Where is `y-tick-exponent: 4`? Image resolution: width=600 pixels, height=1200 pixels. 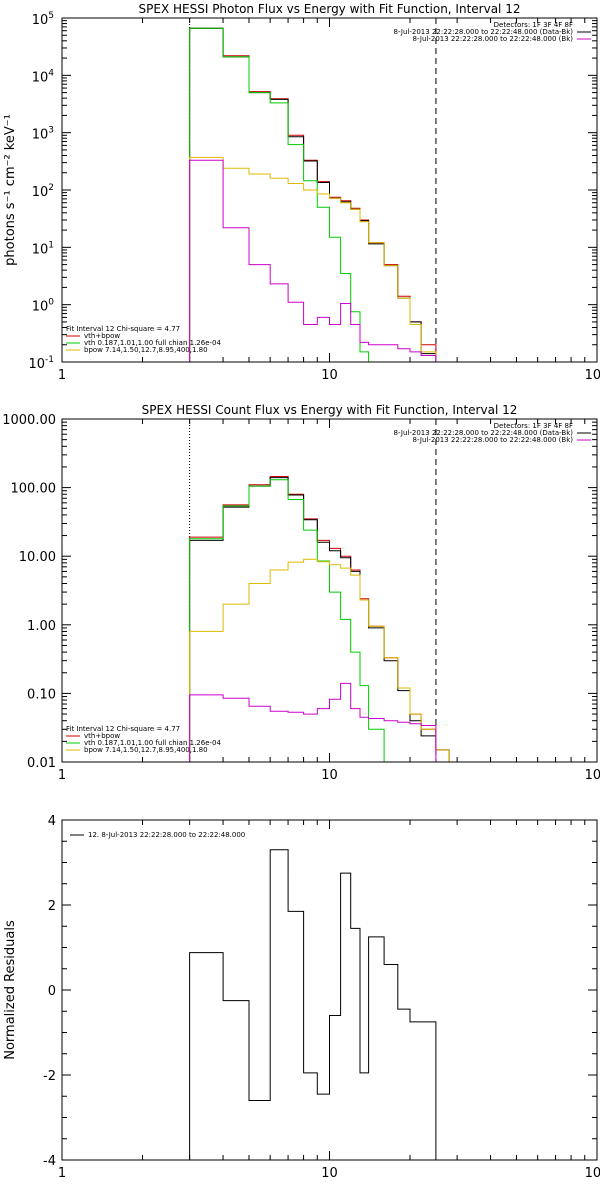 y-tick-exponent: 4 is located at coordinates (51, 73).